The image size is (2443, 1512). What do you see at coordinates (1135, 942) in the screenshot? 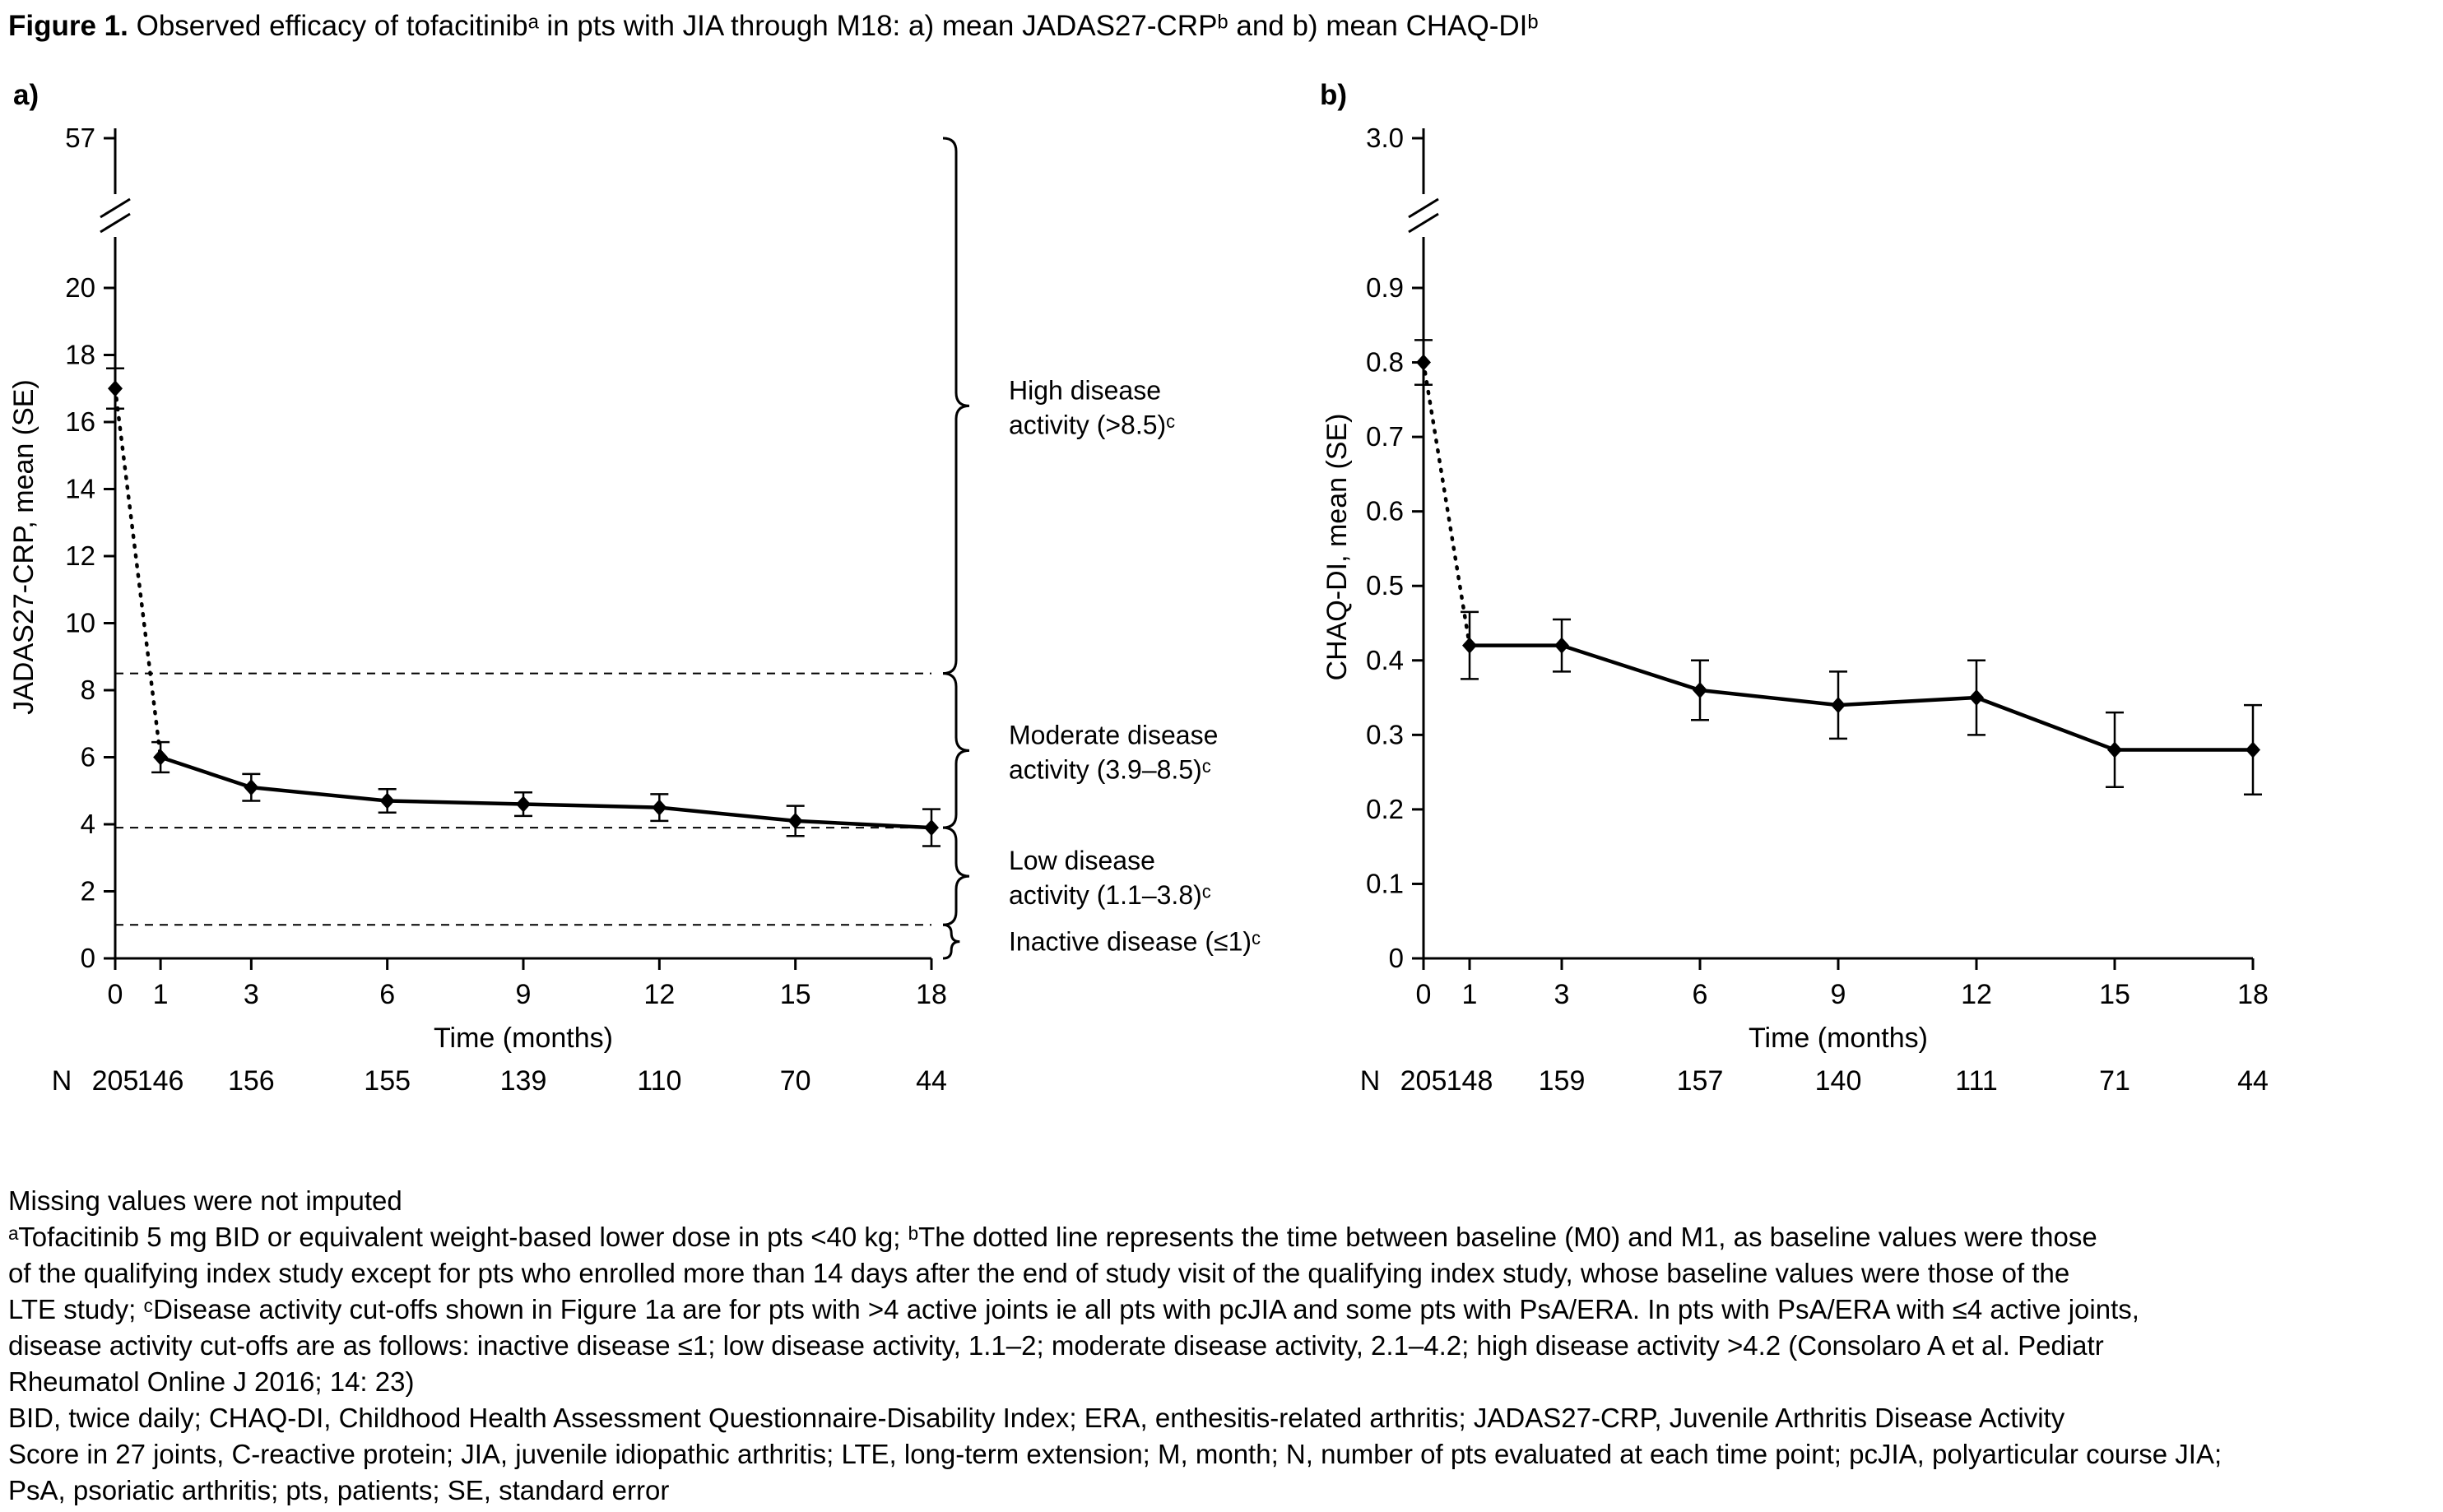
I see `band-label: Inactive disease (≤1)ᶜ` at bounding box center [1135, 942].